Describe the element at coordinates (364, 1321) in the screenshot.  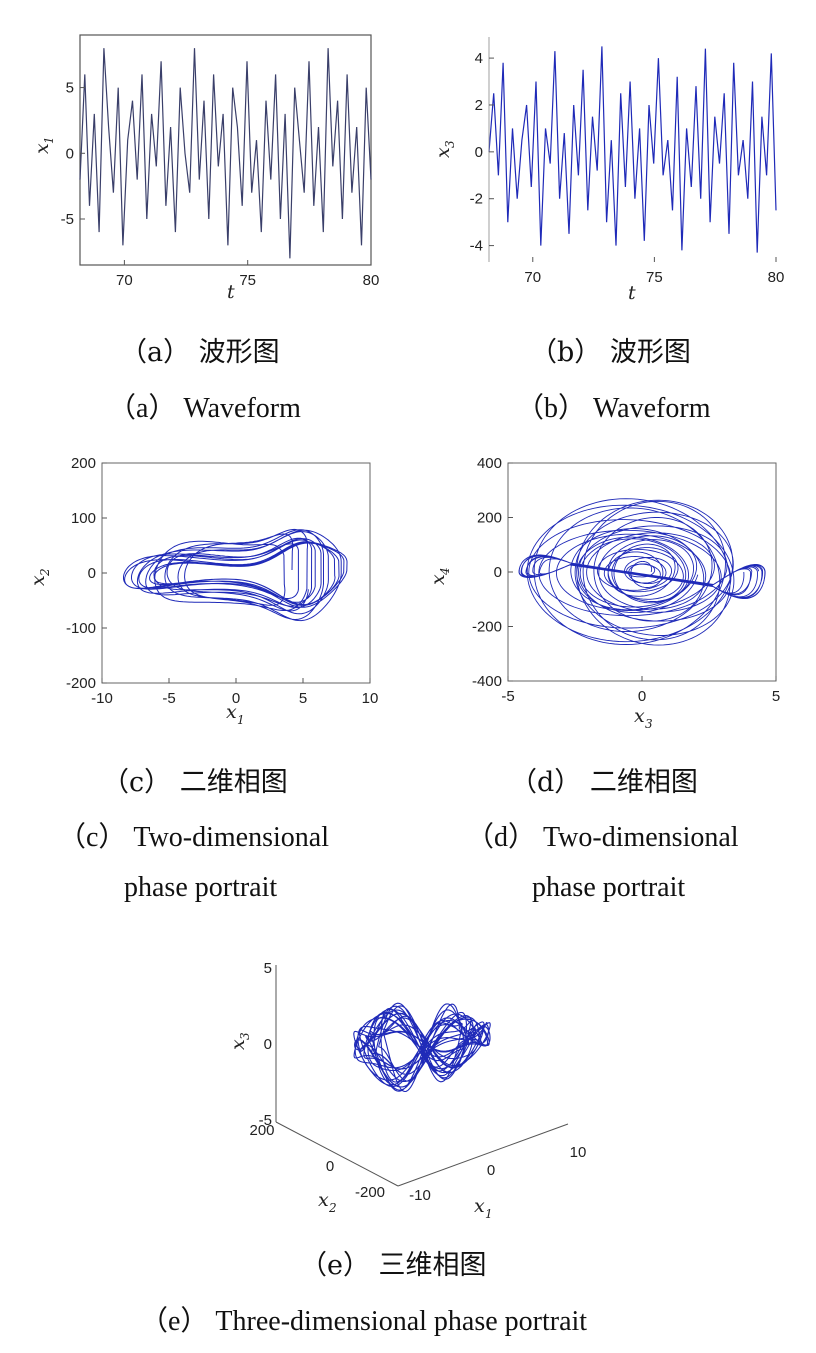
I see `caption-e-en: （e） Three-dimensional phase portrait` at that location.